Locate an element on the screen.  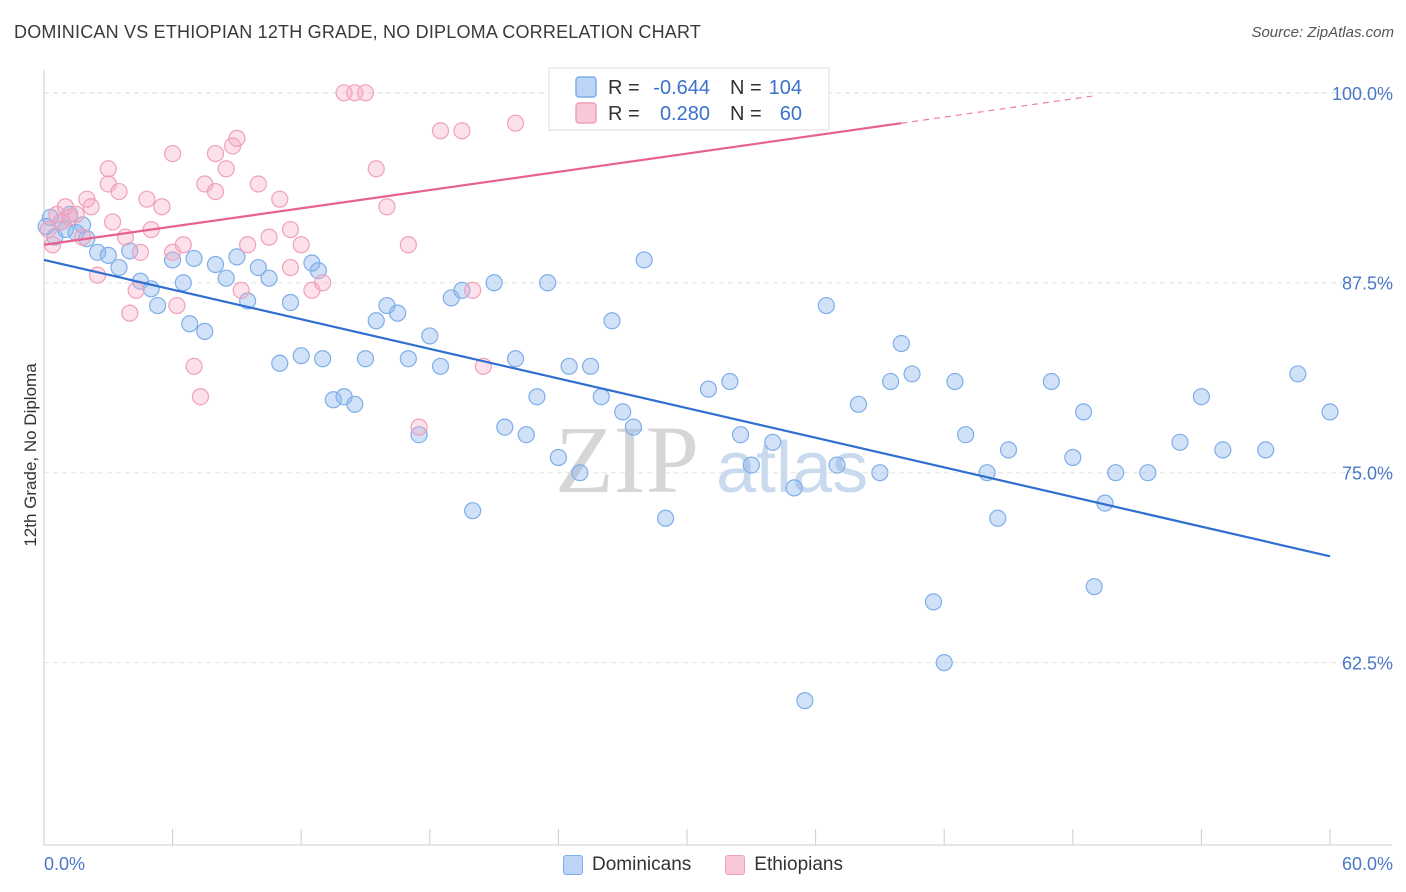
y-tick-labels: 62.5% 75.0% 87.5% 100.0% is located at coordinates (1362, 379).